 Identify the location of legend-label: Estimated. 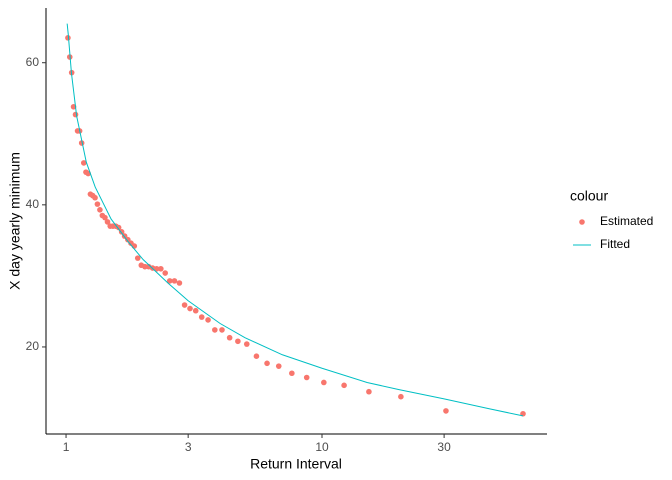
(626, 221).